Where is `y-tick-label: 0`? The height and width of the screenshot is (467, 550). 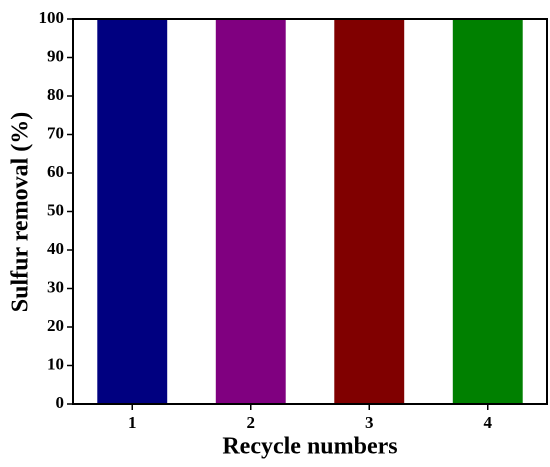 y-tick-label: 0 is located at coordinates (60, 402).